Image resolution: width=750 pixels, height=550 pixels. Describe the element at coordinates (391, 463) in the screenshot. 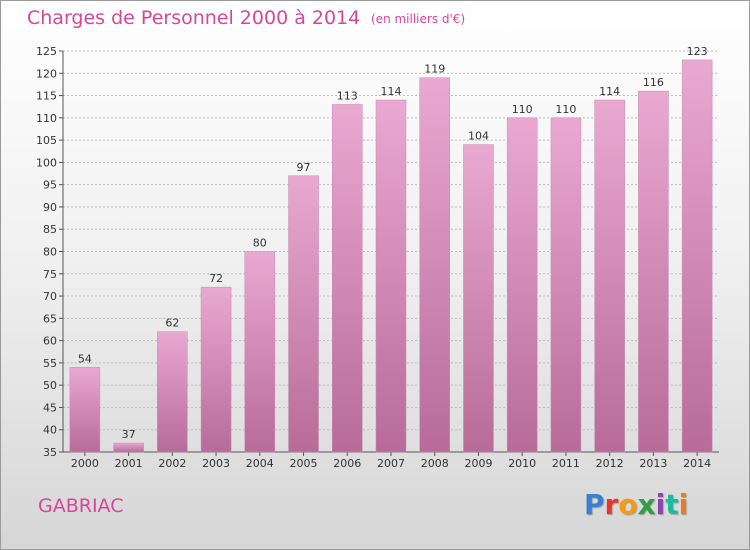

I see `x-tick-label: 2007` at that location.